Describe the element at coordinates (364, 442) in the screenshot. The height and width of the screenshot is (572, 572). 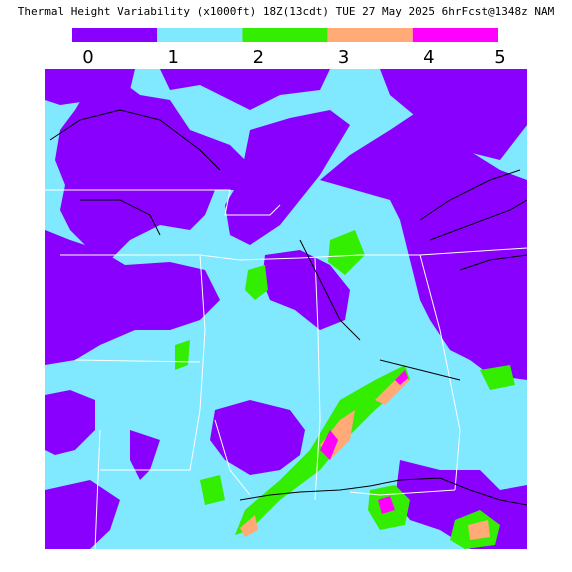
I see `very-high-variability-areas` at that location.